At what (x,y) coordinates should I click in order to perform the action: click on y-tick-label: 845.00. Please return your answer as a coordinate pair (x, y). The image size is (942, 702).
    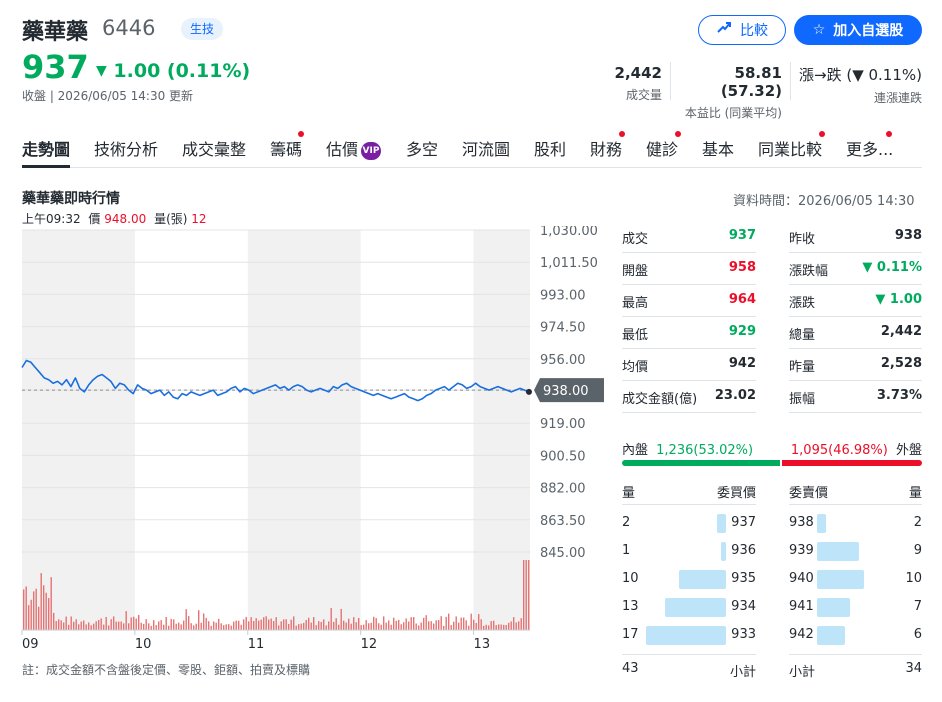
    Looking at the image, I should click on (563, 553).